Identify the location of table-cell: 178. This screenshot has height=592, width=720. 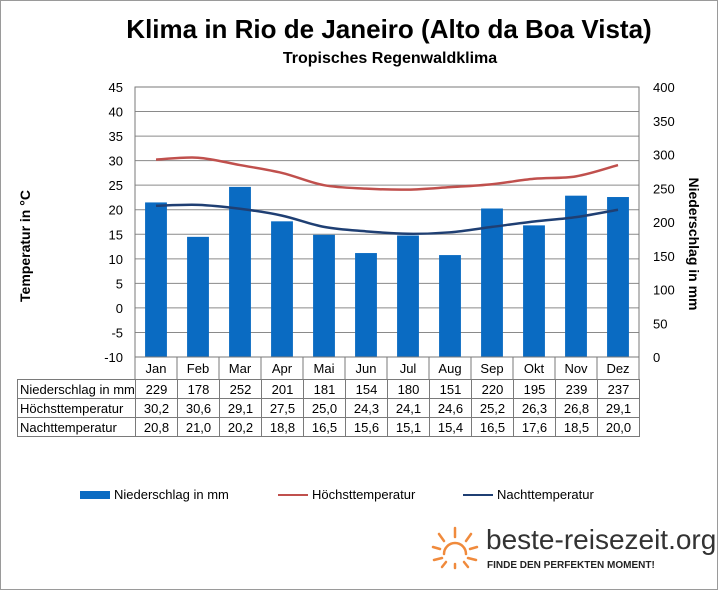
(198, 389).